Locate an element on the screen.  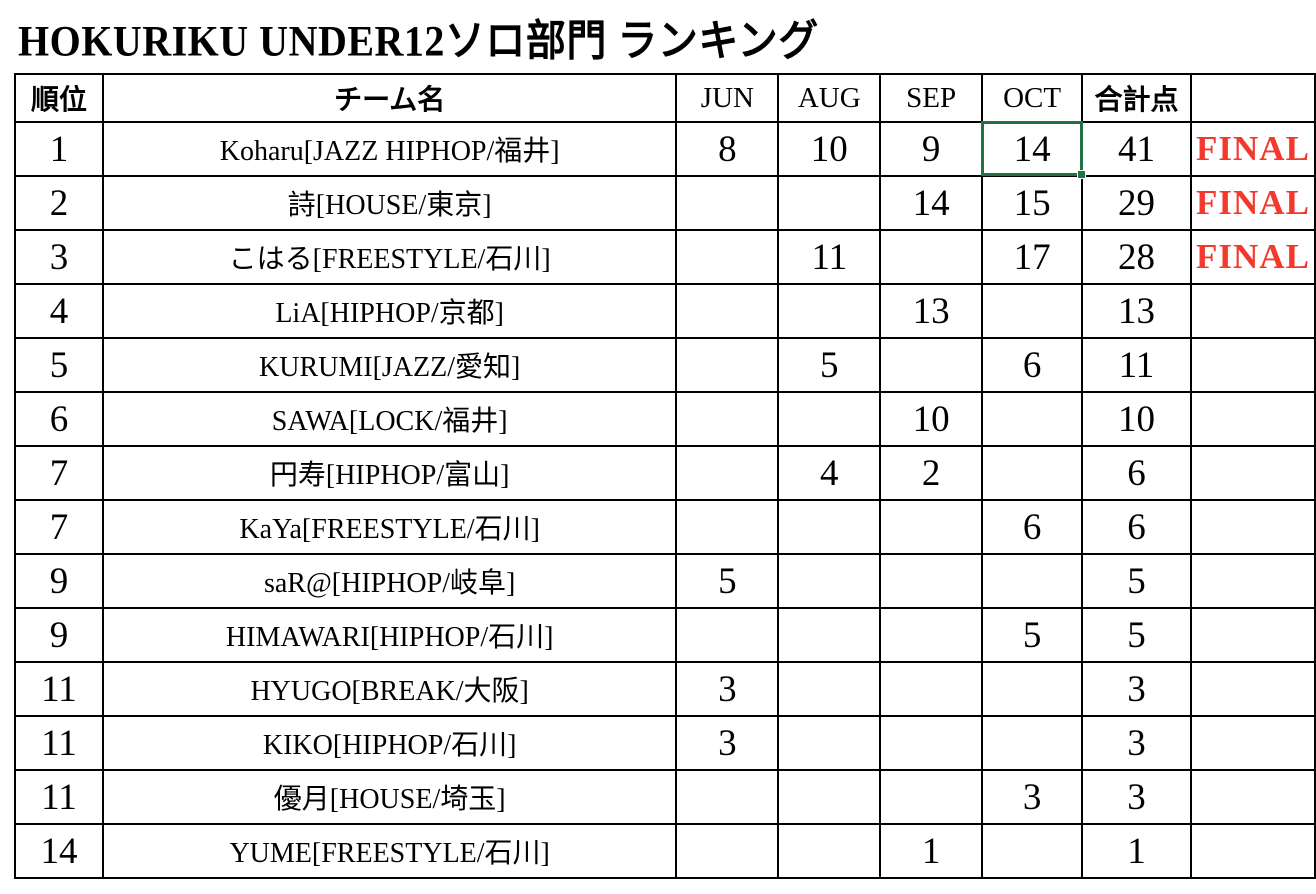
oct-cell: 14 is located at coordinates (1033, 150).